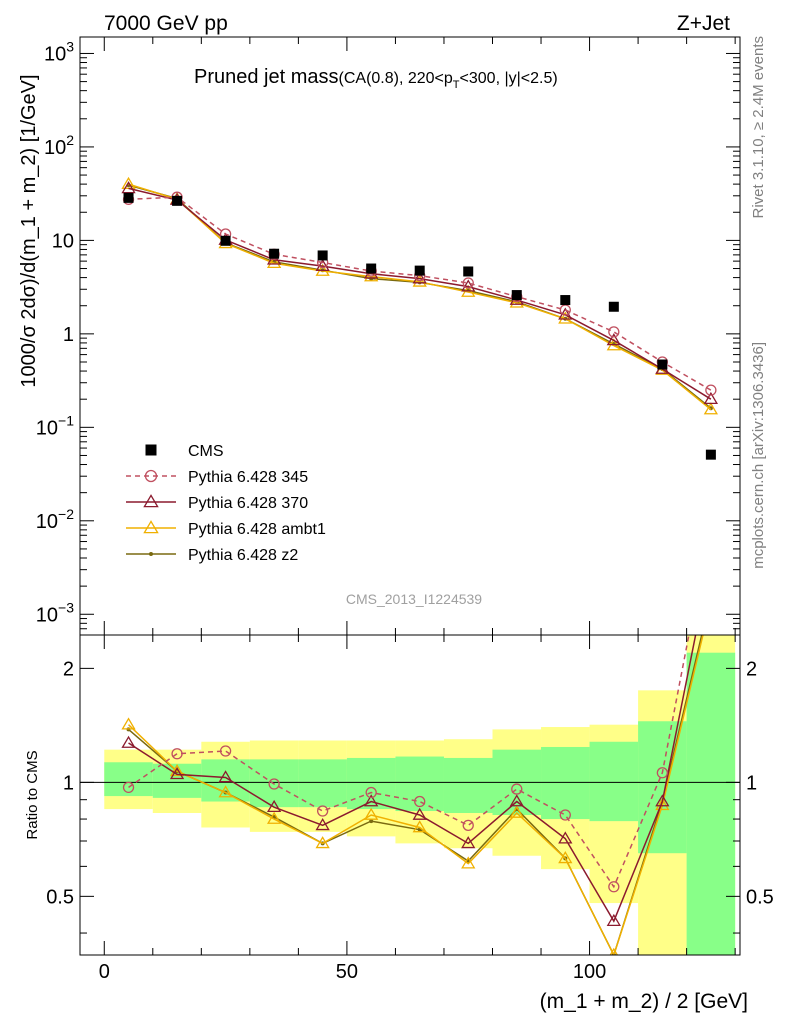 The image size is (786, 1024). What do you see at coordinates (70, 140) in the screenshot?
I see `tick-exponent: 2` at bounding box center [70, 140].